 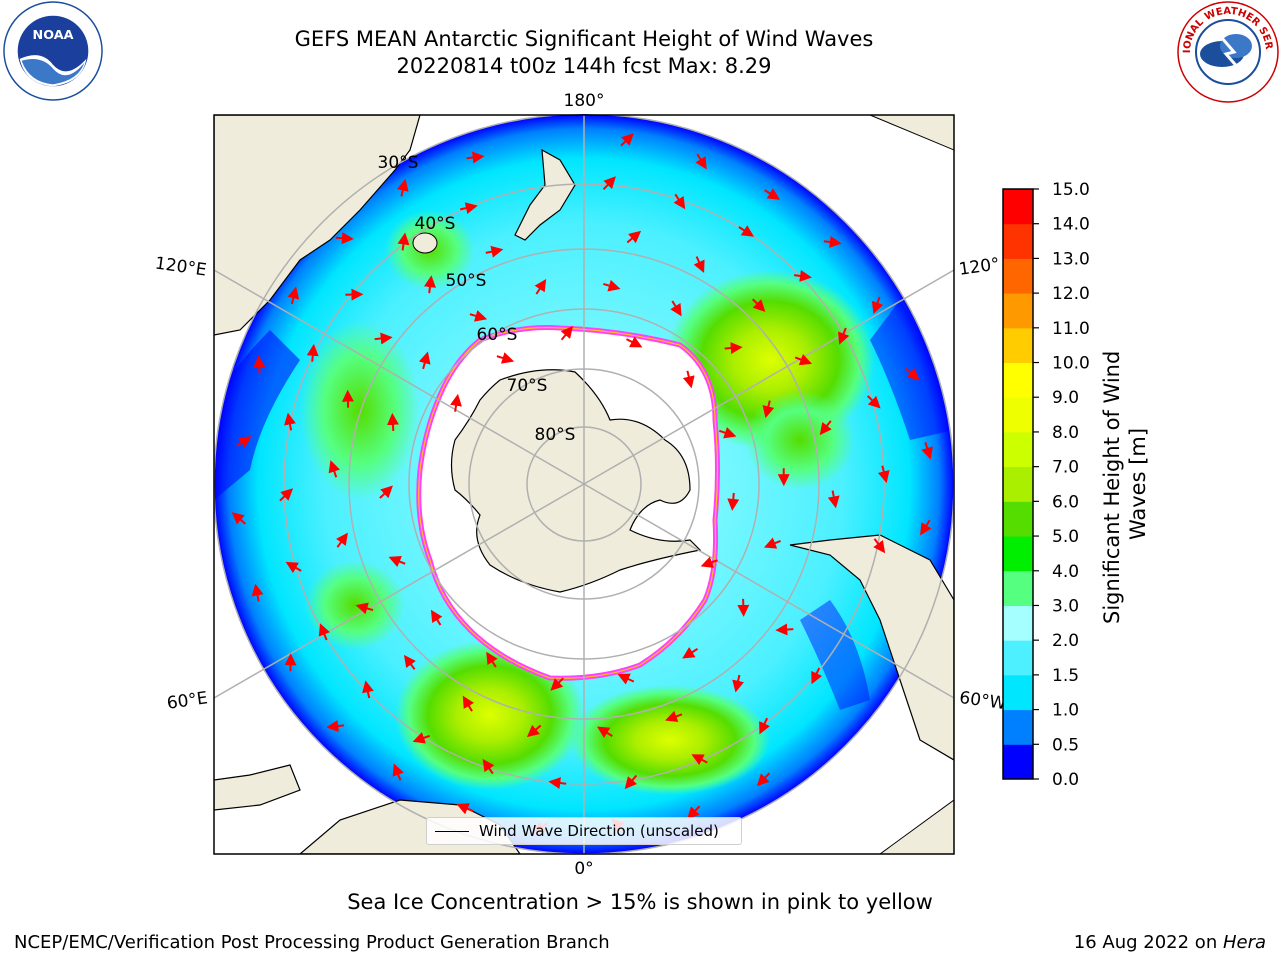 I want to click on colorbar-tick-label: 11.0, so click(x=1071, y=329).